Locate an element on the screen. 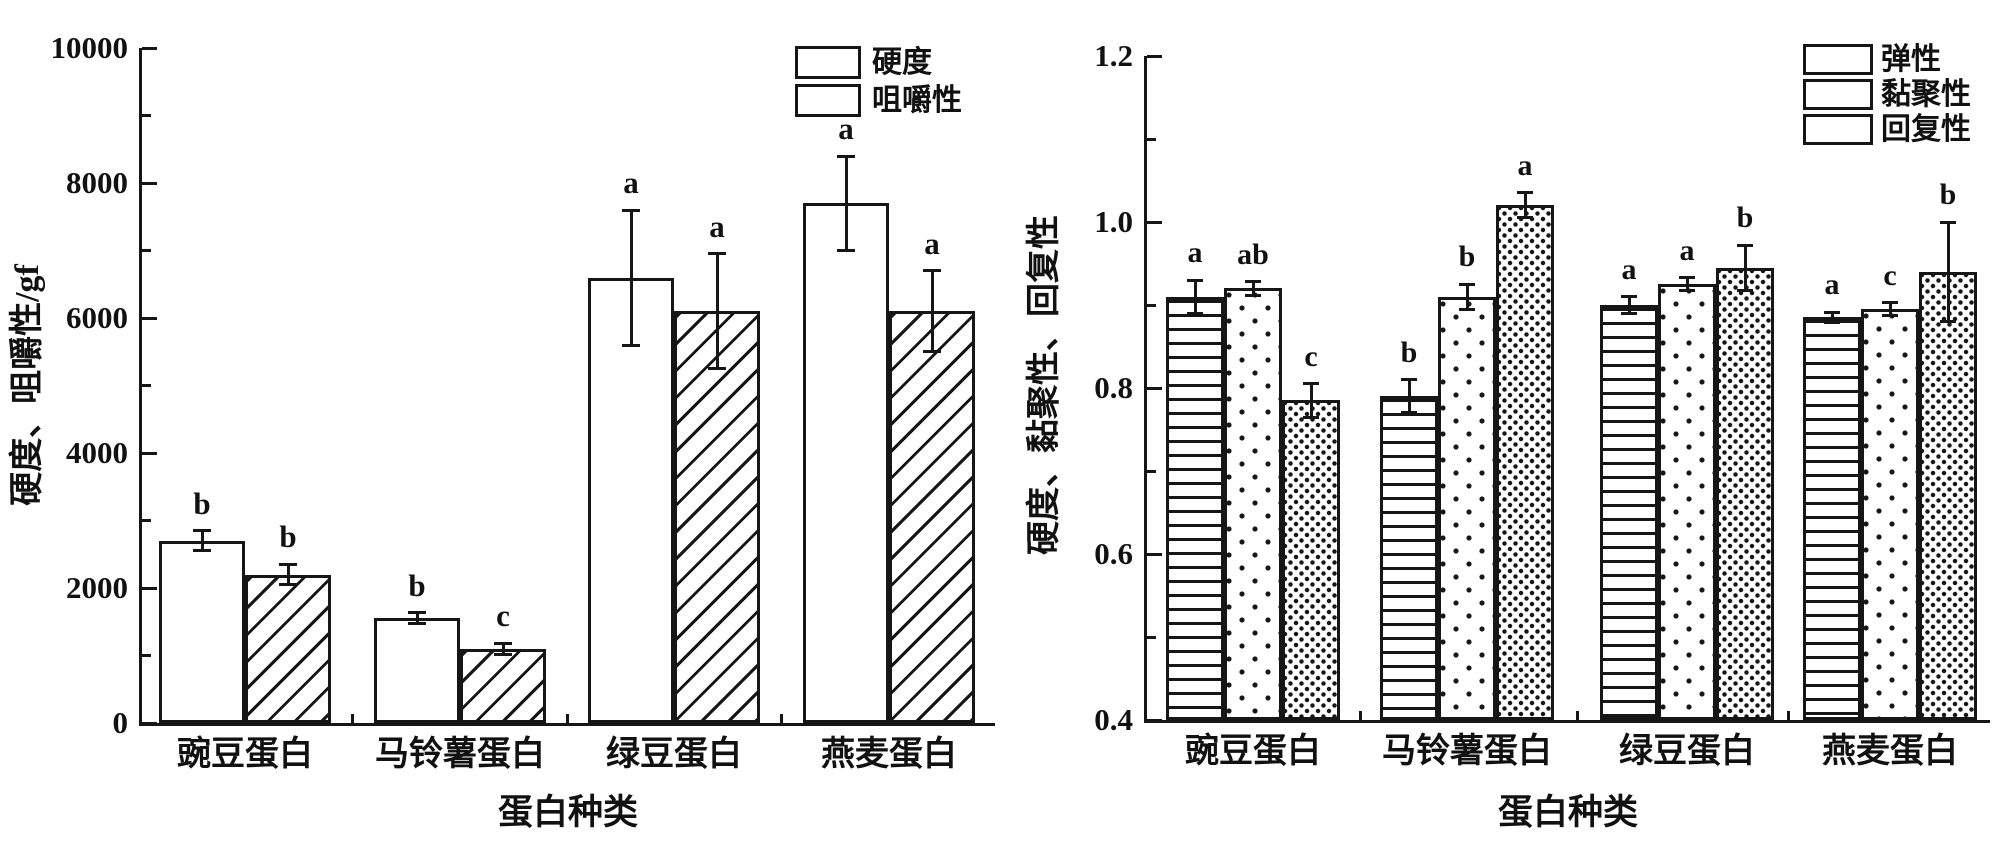 The width and height of the screenshot is (2003, 851). error-bar-springiness-mung-bean-protein is located at coordinates (1629, 305).